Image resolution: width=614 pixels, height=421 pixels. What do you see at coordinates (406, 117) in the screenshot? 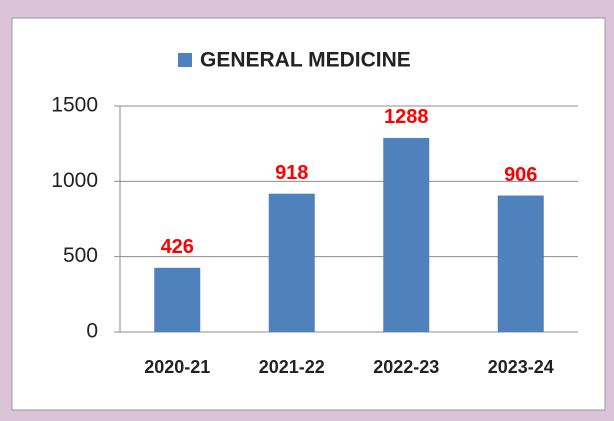
I see `data-label: 1288` at bounding box center [406, 117].